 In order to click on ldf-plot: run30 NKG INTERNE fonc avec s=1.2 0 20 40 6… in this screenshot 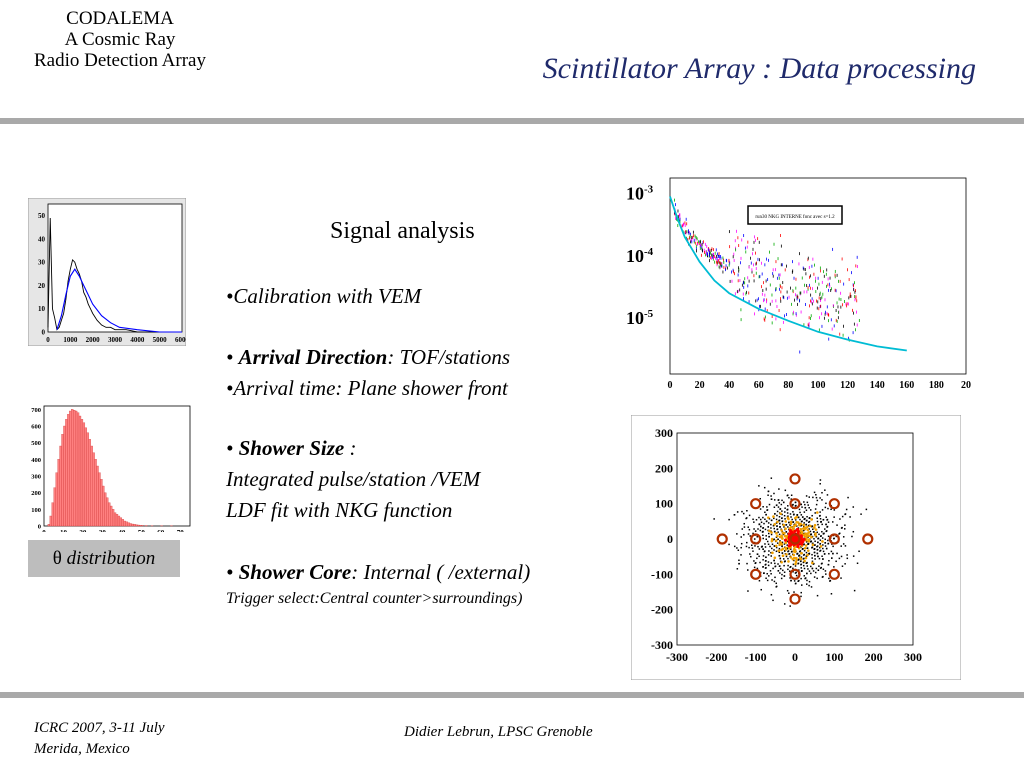, I will do `click(798, 284)`.